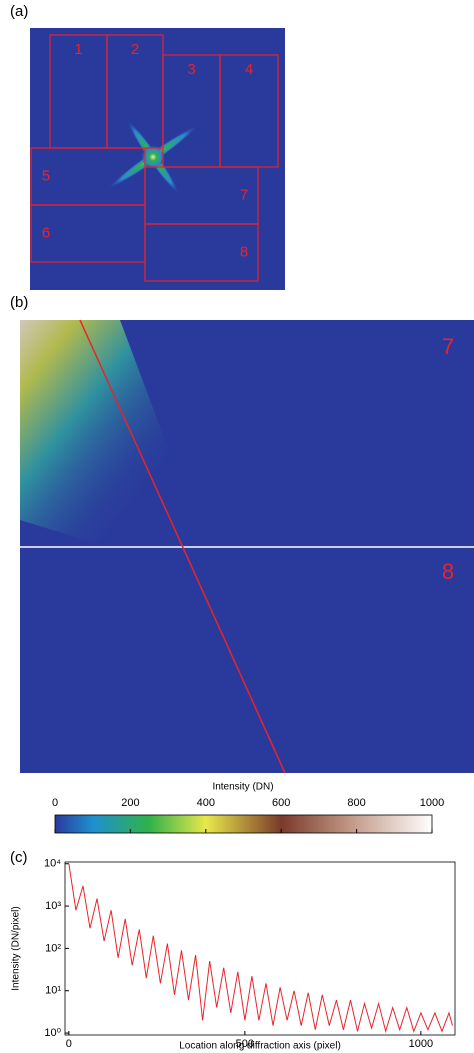  I want to click on colorbar-tick-label: 400, so click(206, 803).